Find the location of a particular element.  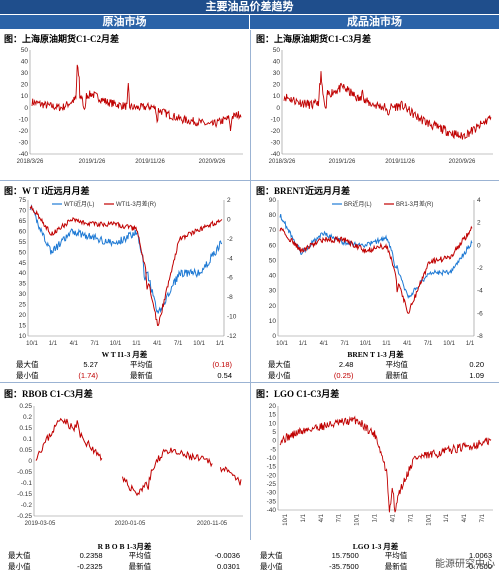

y-tick-label-left: 45 is located at coordinates (23, 263).